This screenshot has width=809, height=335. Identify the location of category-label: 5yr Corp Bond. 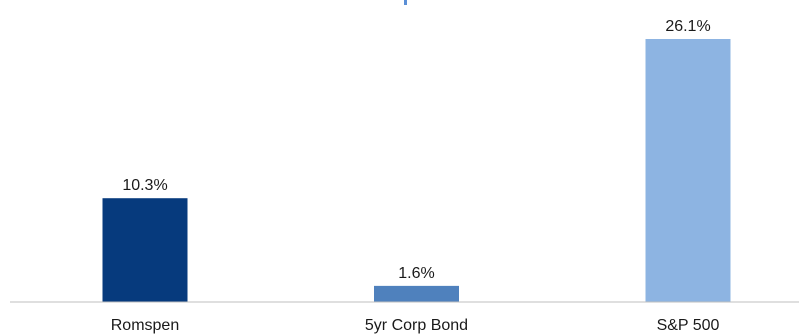
(416, 325).